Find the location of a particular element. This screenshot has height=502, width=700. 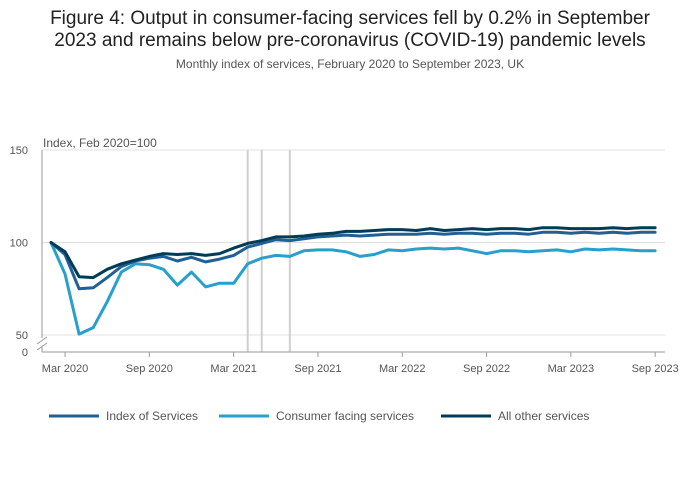

legend-label: Index of Services is located at coordinates (152, 416).